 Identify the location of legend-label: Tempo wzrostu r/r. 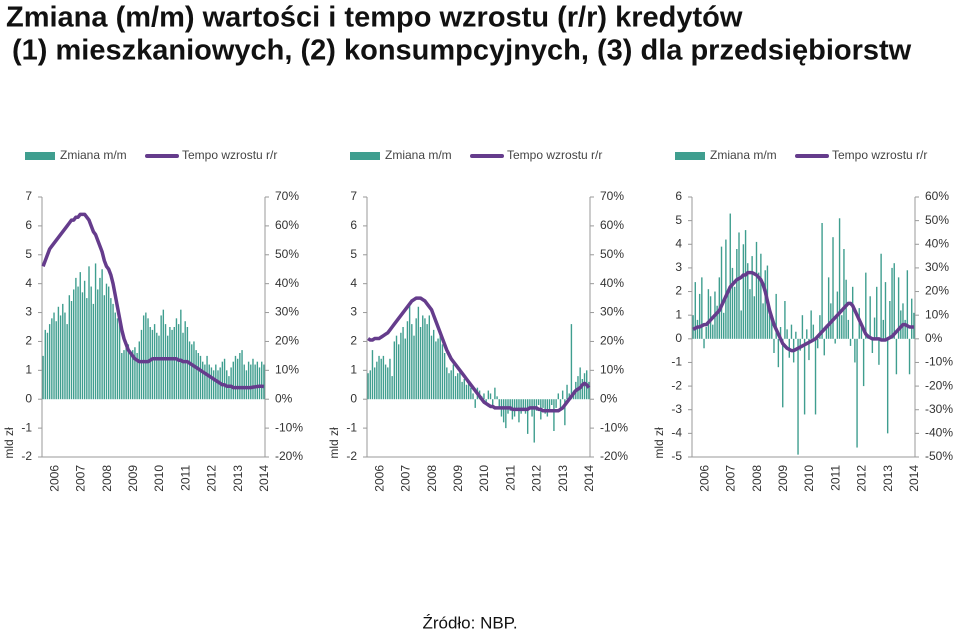
(554, 155).